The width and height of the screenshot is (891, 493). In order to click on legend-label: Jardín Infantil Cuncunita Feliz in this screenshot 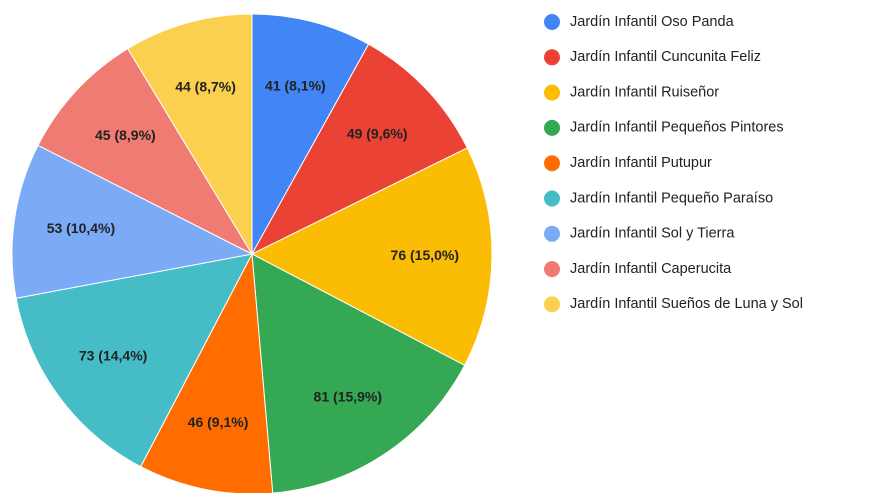, I will do `click(665, 57)`.